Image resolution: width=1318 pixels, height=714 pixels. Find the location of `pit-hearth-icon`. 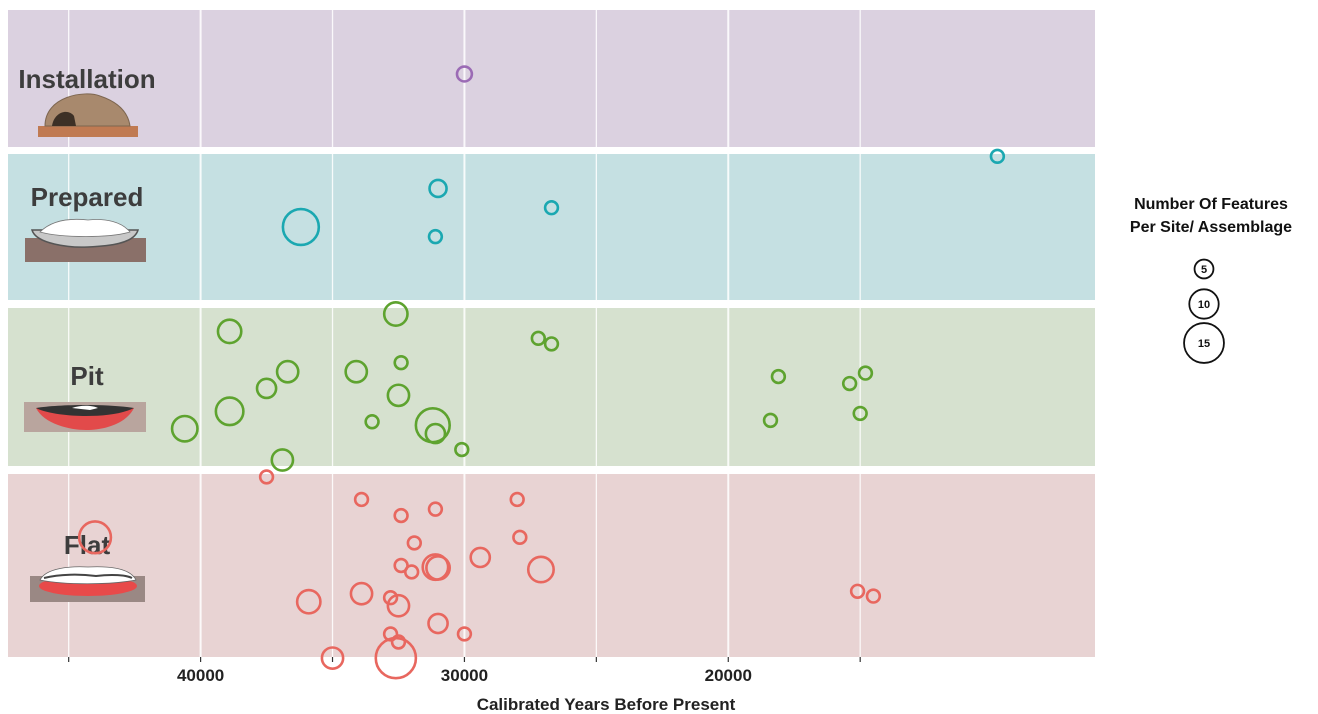

pit-hearth-icon is located at coordinates (85, 417).